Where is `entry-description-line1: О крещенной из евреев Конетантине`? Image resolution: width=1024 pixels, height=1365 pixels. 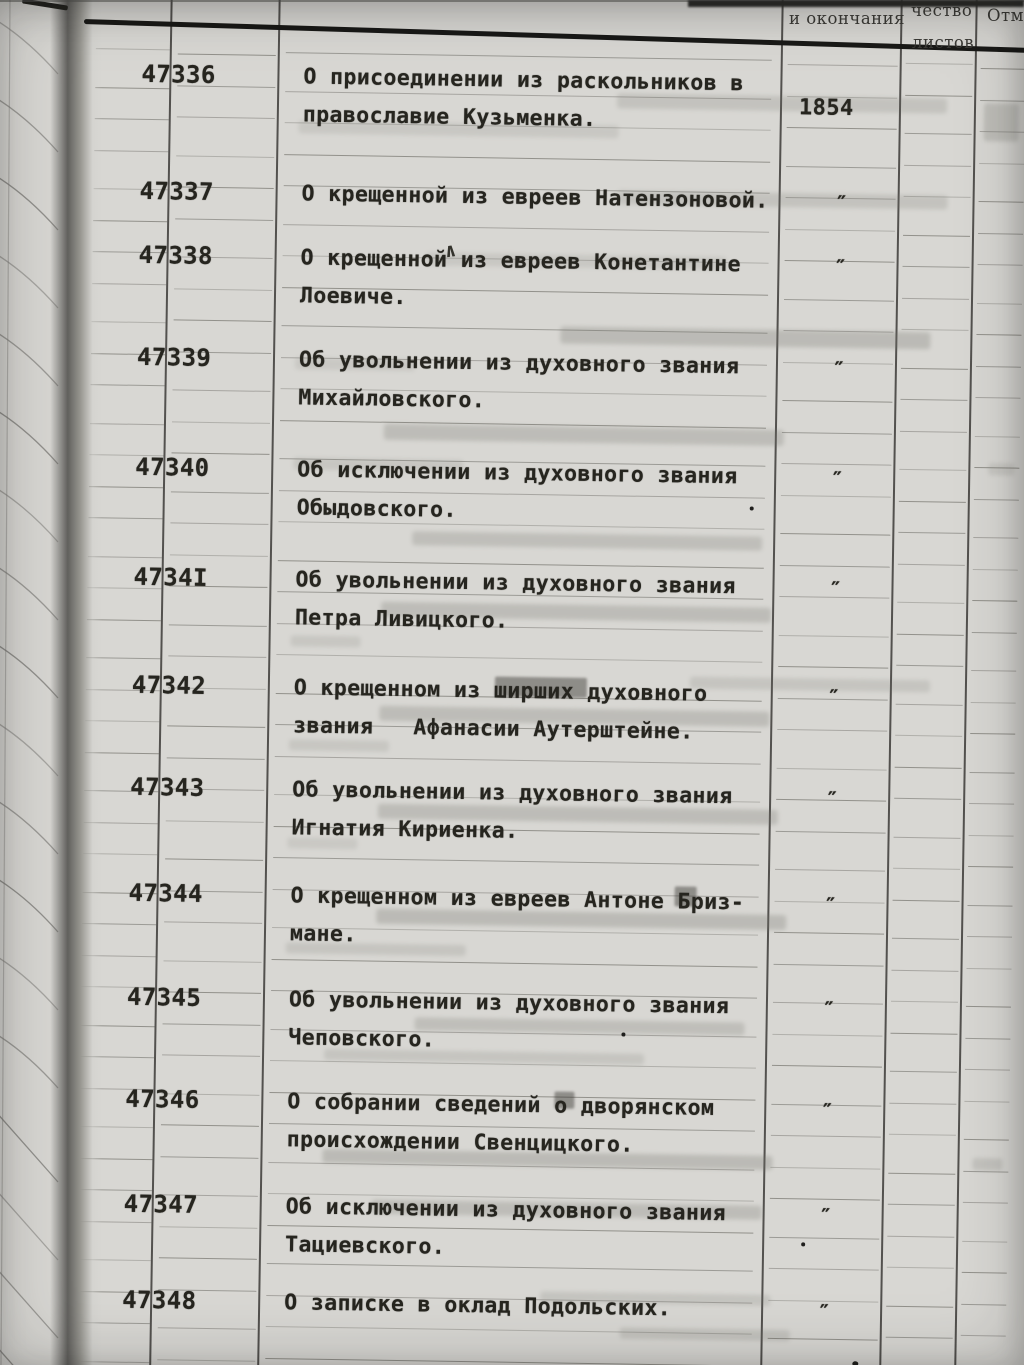
entry-description-line1: О крещенной из евреев Конетантине is located at coordinates (521, 261).